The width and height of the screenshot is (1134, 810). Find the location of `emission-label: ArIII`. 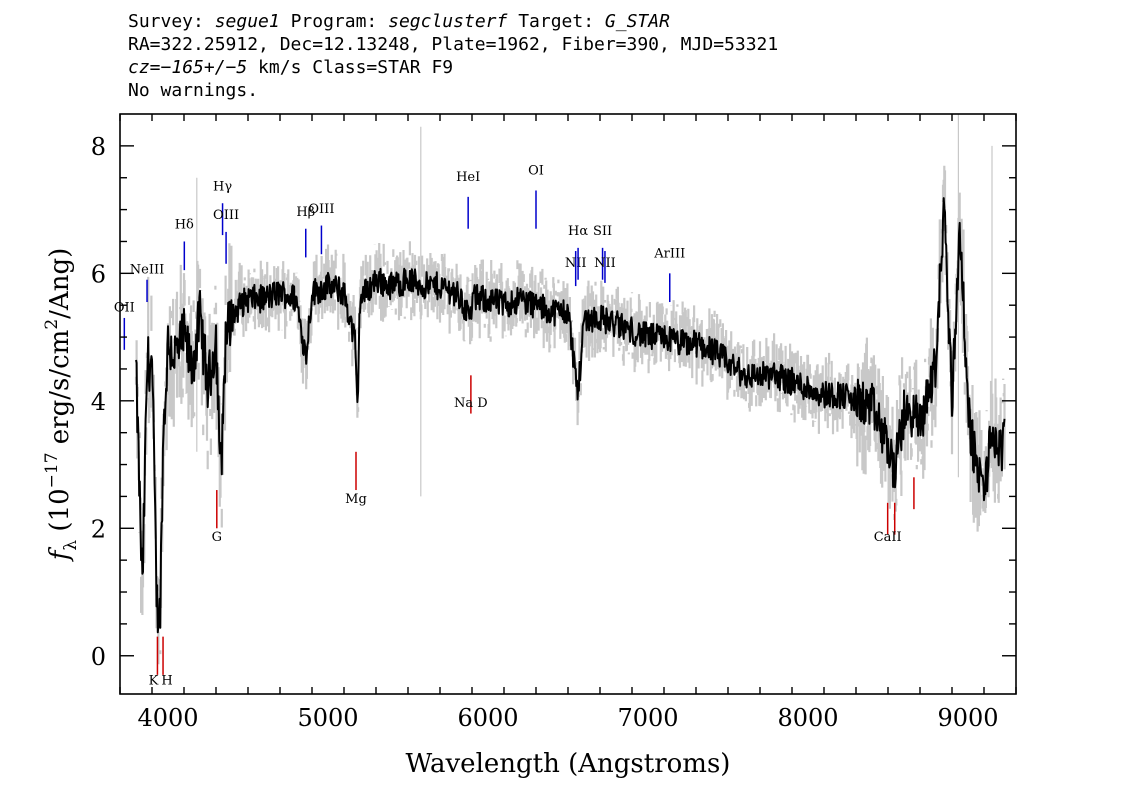

emission-label: ArIII is located at coordinates (669, 253).